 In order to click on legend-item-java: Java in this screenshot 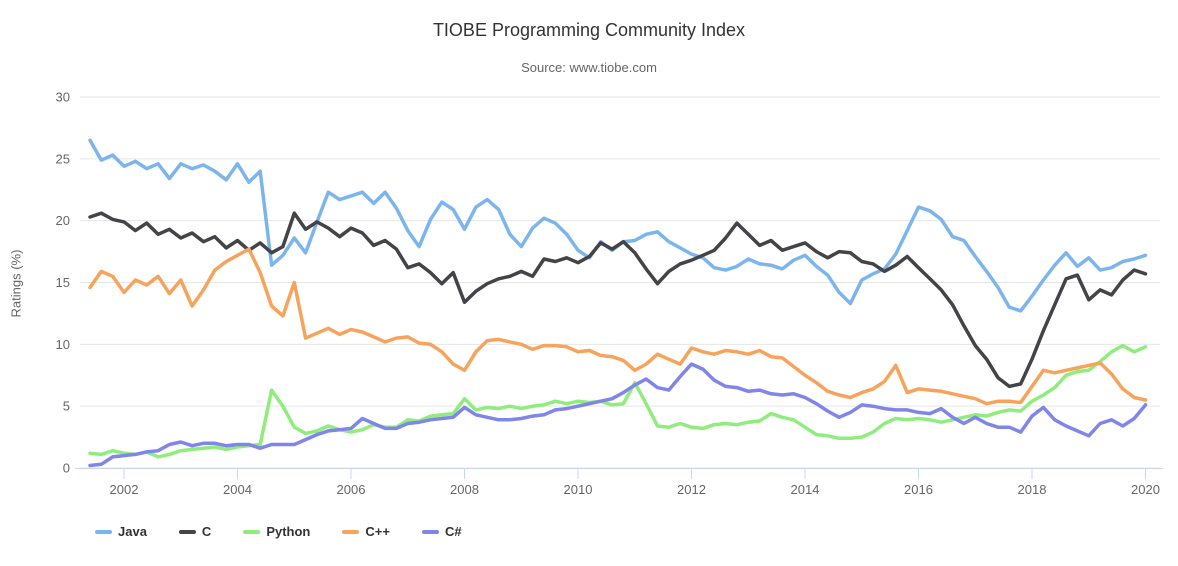, I will do `click(121, 531)`.